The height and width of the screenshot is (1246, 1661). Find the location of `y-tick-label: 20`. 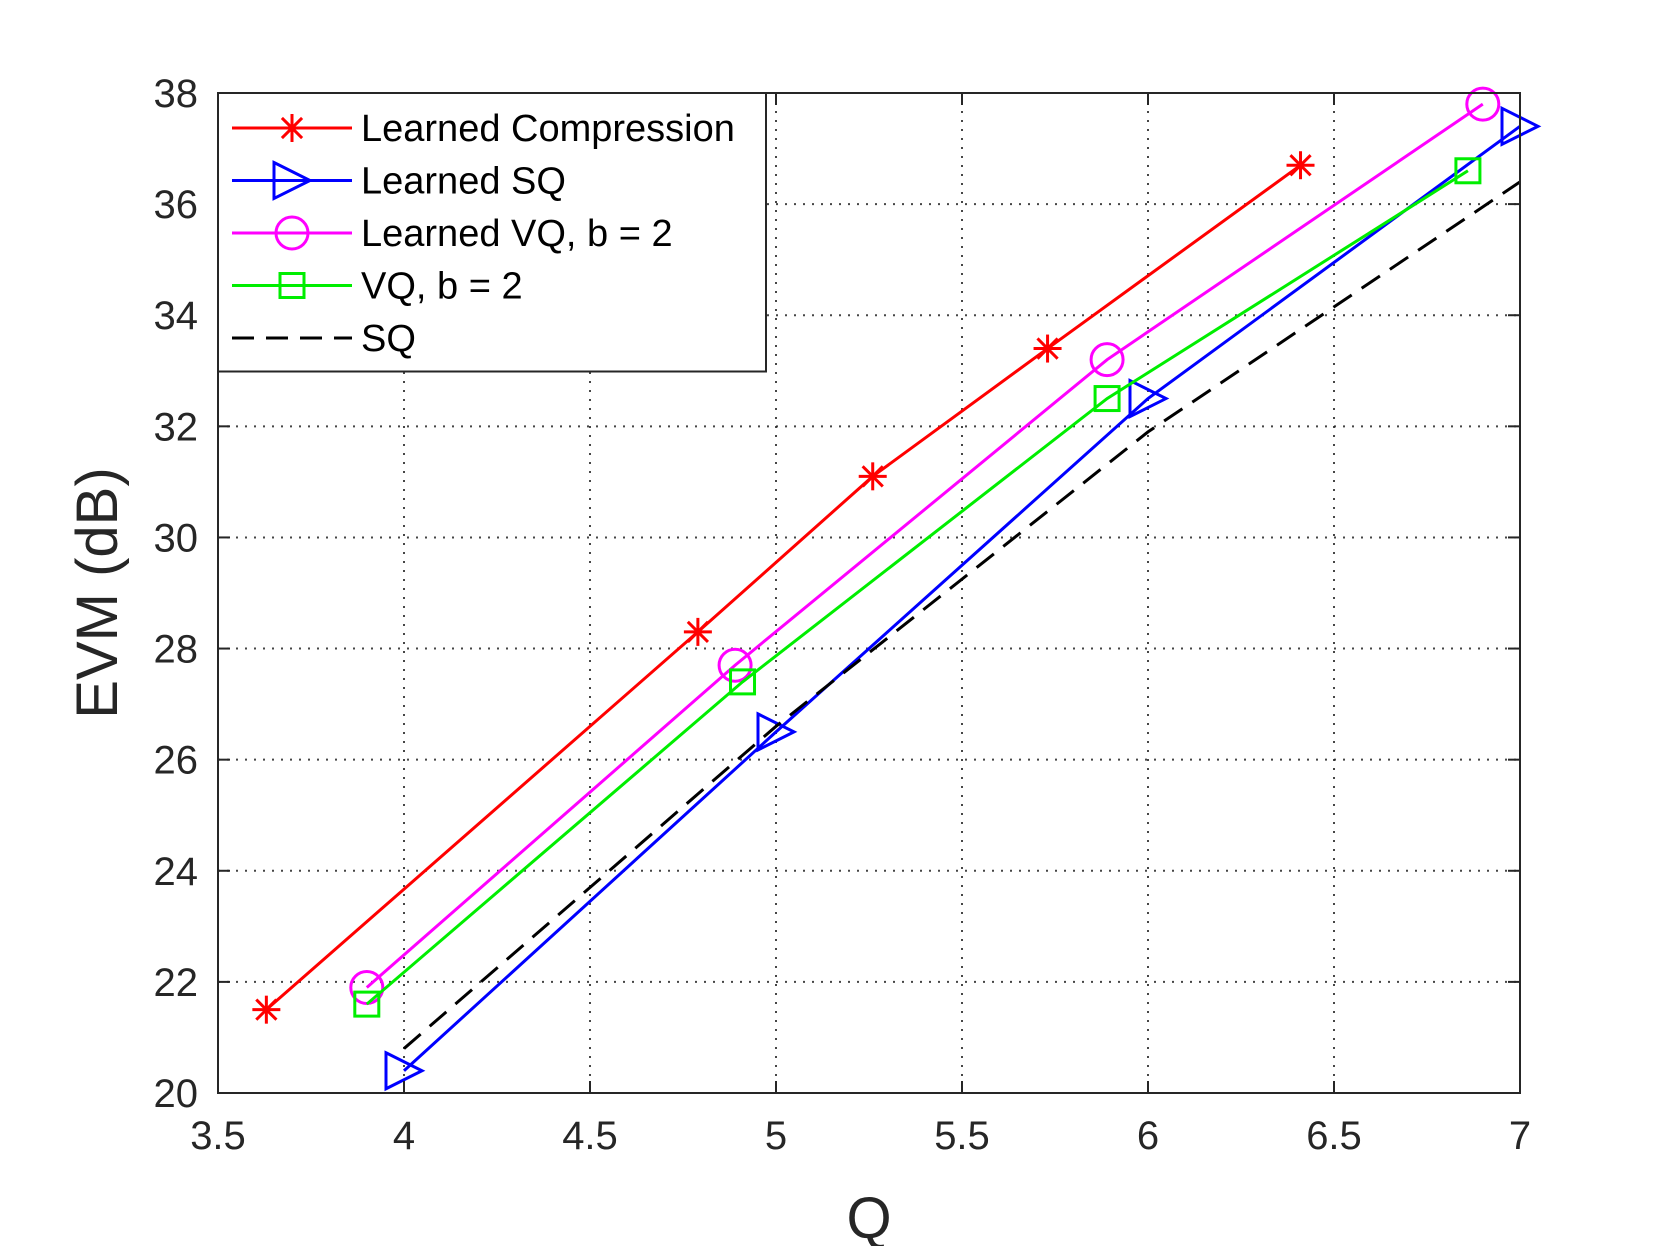

y-tick-label: 20 is located at coordinates (176, 1094).